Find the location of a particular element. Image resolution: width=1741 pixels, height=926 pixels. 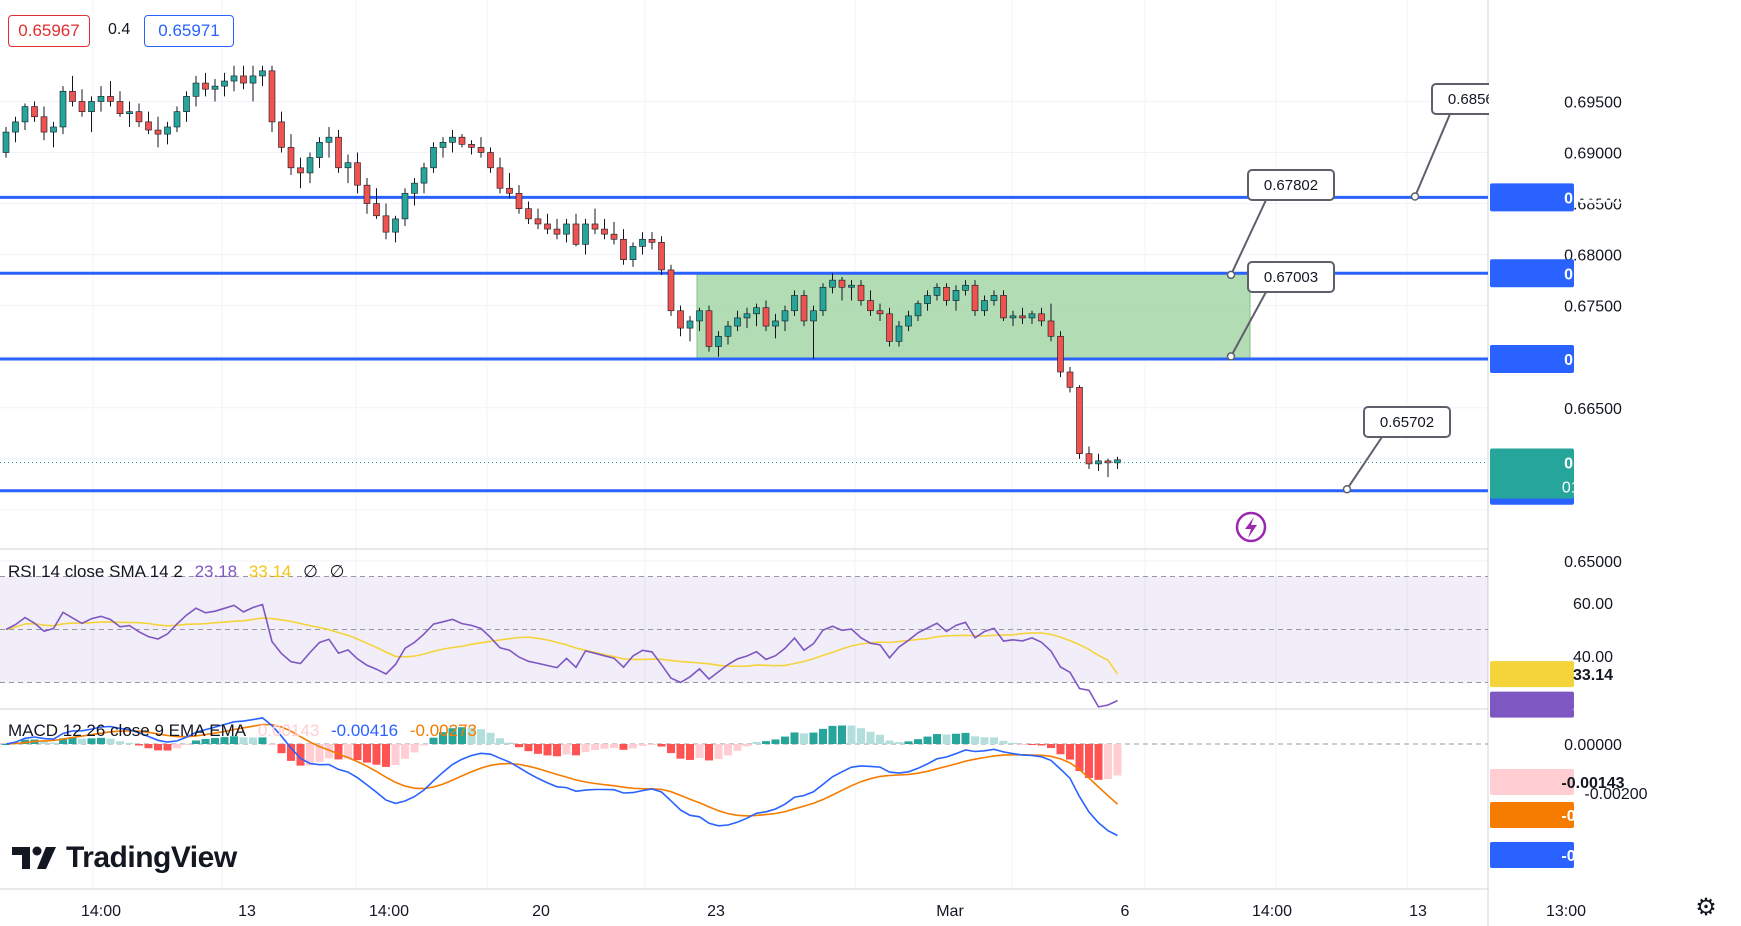

spread-value: 0.4 is located at coordinates (119, 29).